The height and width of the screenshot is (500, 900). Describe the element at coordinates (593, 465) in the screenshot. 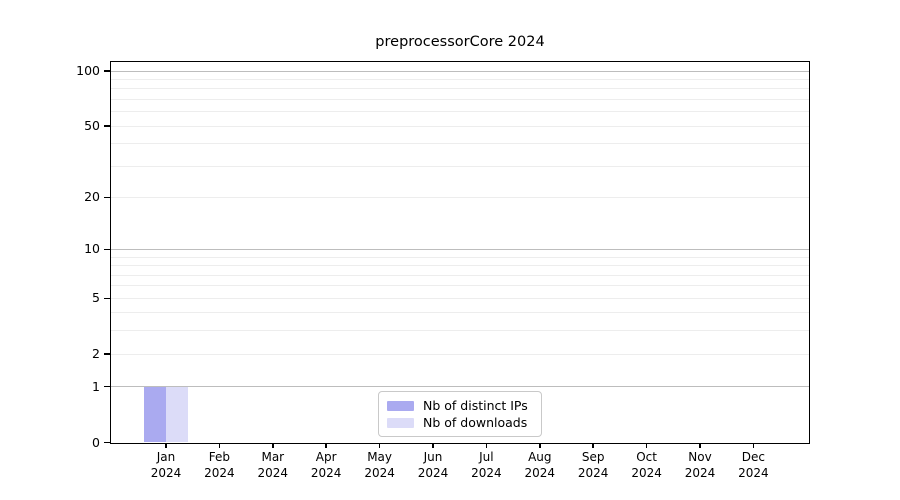

I see `x-tick-label: Sep 2024` at that location.